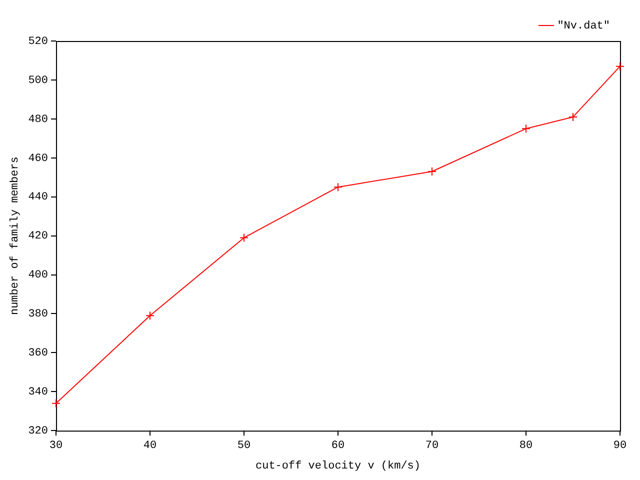 The image size is (640, 480). I want to click on y-tick-label: 520, so click(38, 42).